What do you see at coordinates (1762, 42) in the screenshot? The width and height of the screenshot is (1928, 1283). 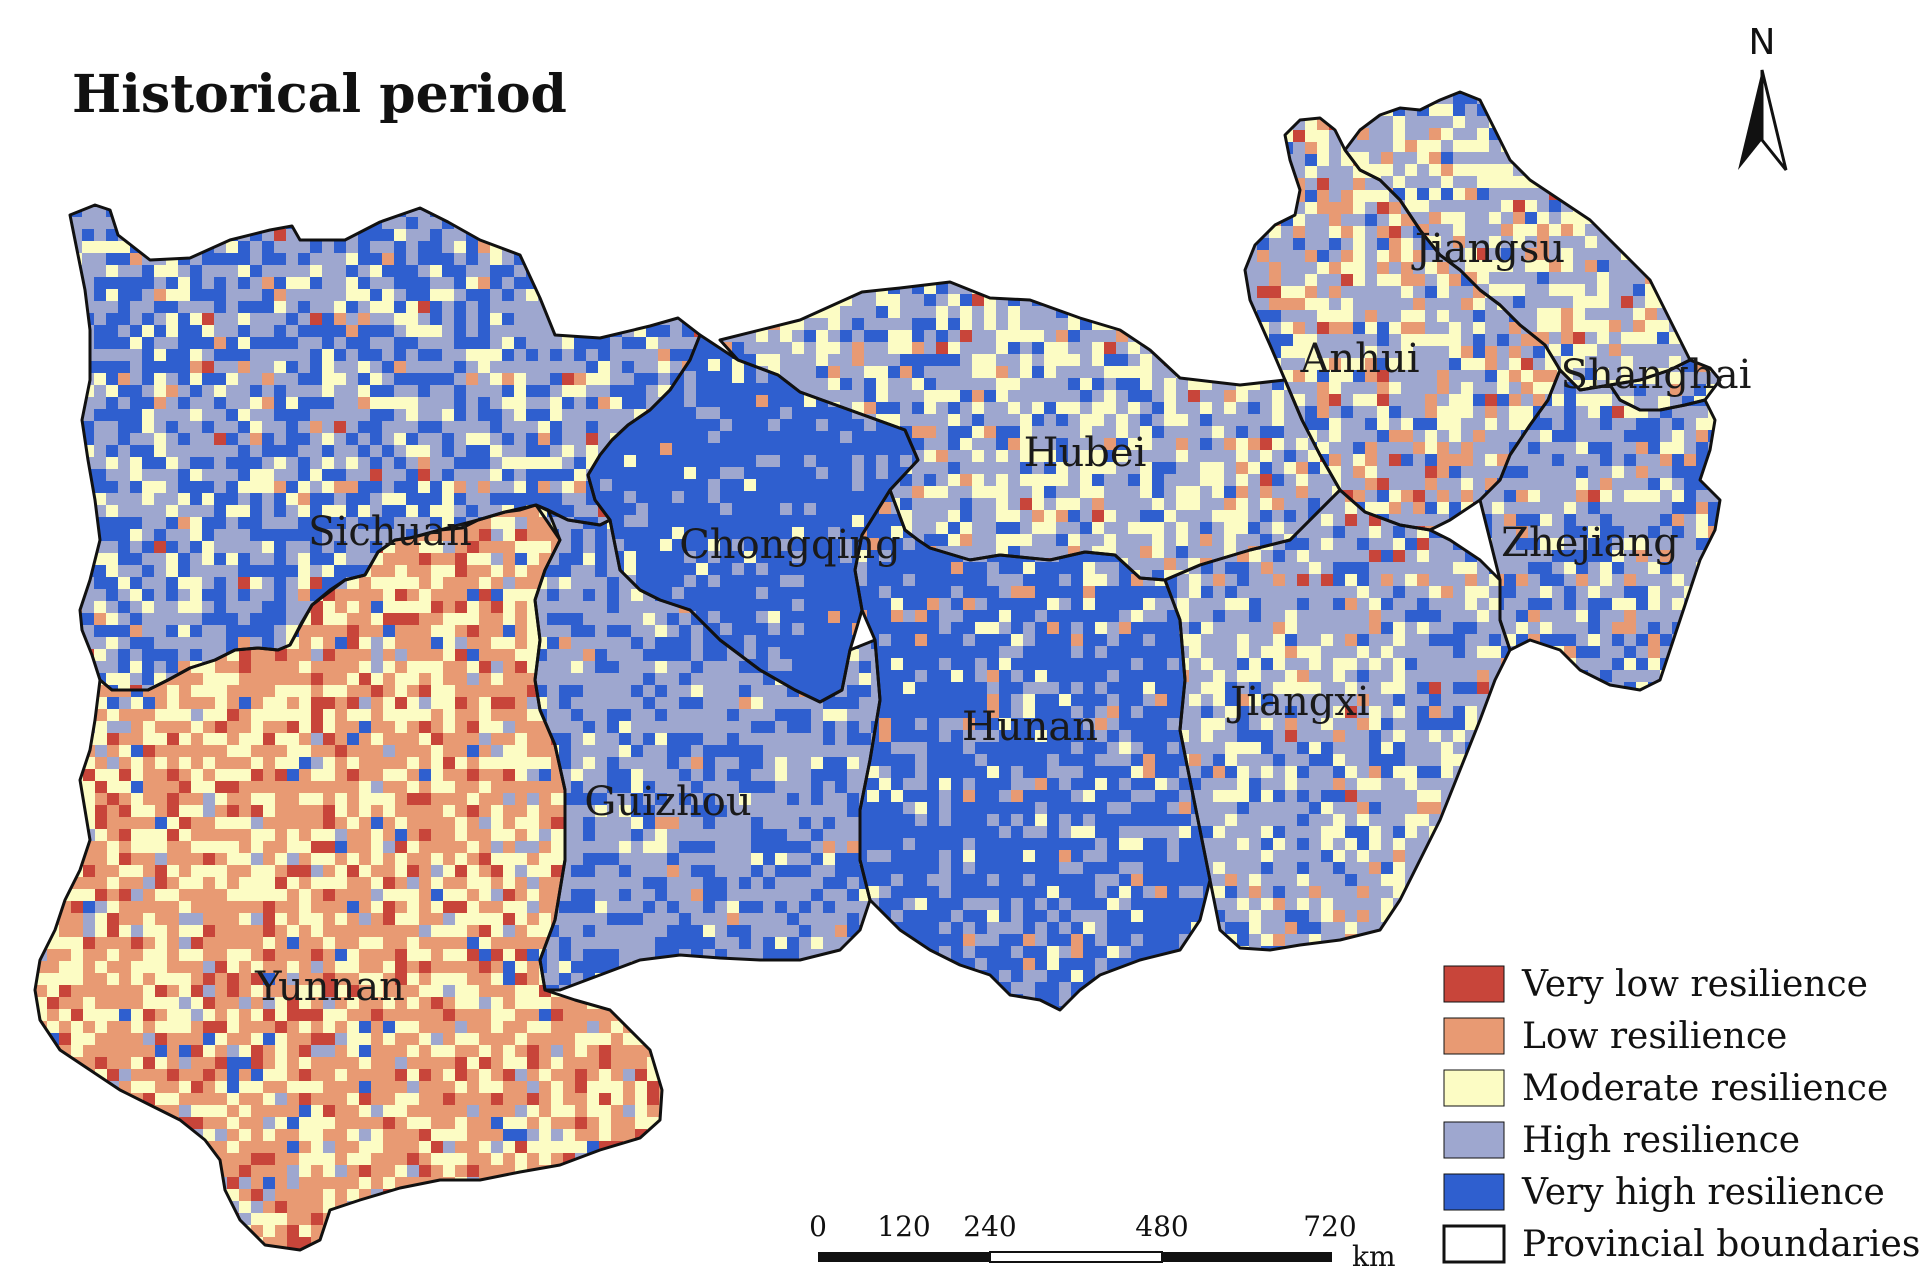 I see `north-label: N` at bounding box center [1762, 42].